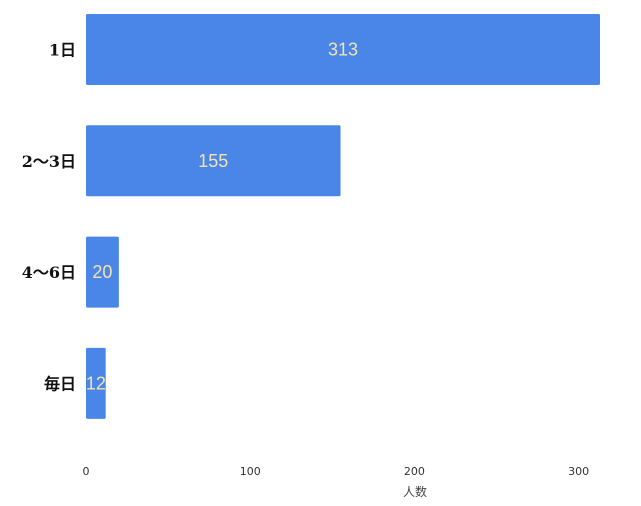 The height and width of the screenshot is (506, 641). Describe the element at coordinates (414, 471) in the screenshot. I see `x-tick-label-2: 200` at that location.